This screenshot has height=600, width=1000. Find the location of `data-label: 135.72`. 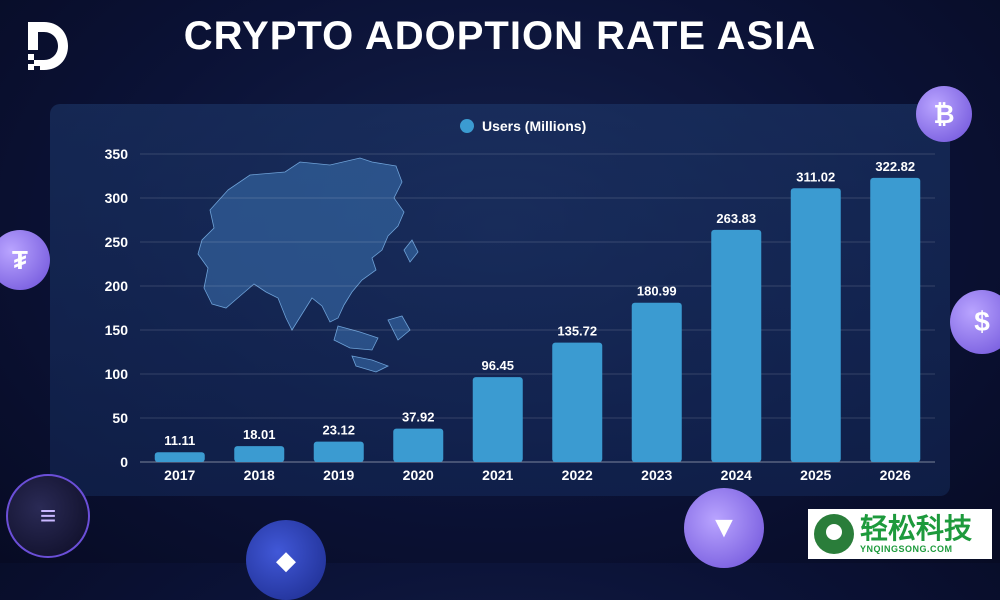

data-label: 135.72 is located at coordinates (577, 331).